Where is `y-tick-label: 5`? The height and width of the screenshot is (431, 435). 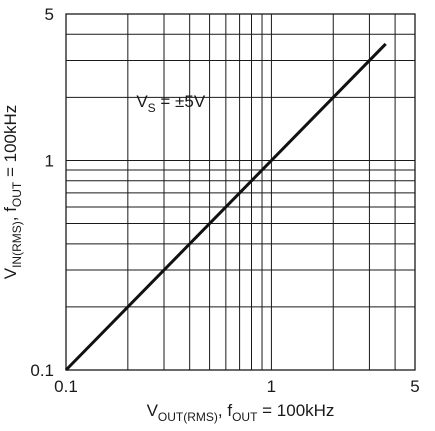 y-tick-label: 5 is located at coordinates (49, 14).